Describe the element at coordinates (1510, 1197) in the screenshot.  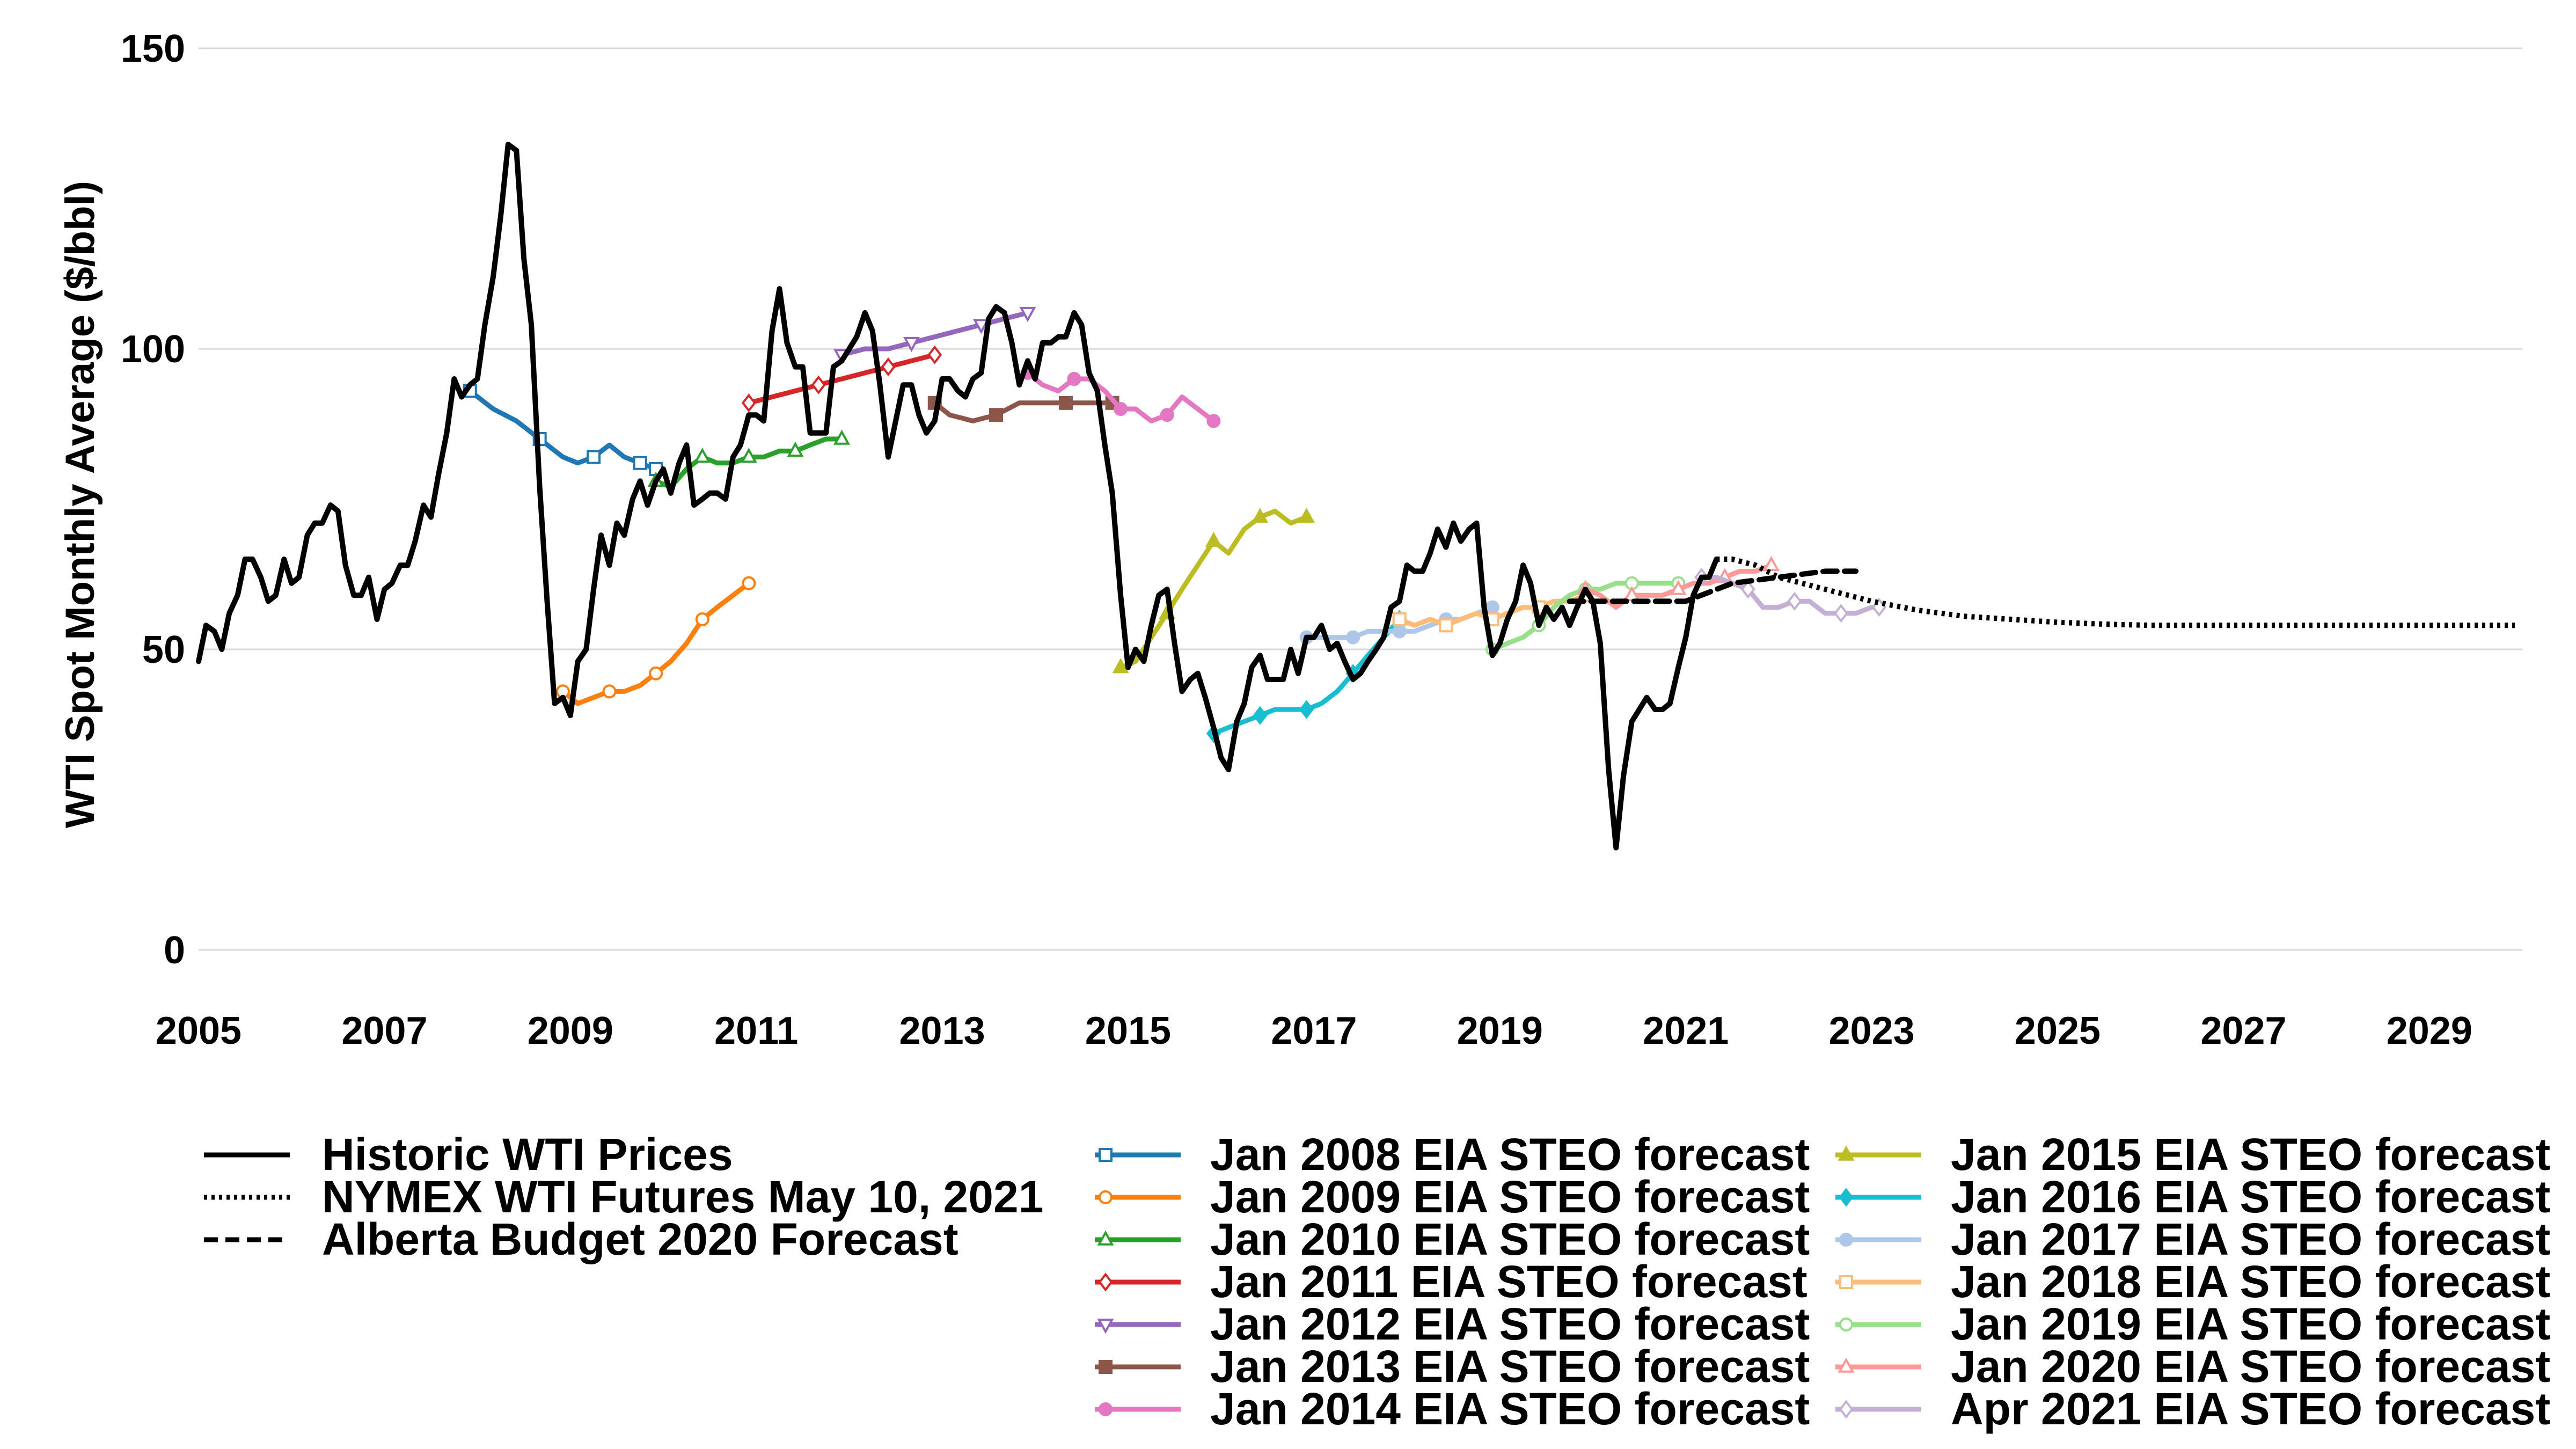
I see `legend-label: Jan 2009 EIA STEO forecast` at that location.